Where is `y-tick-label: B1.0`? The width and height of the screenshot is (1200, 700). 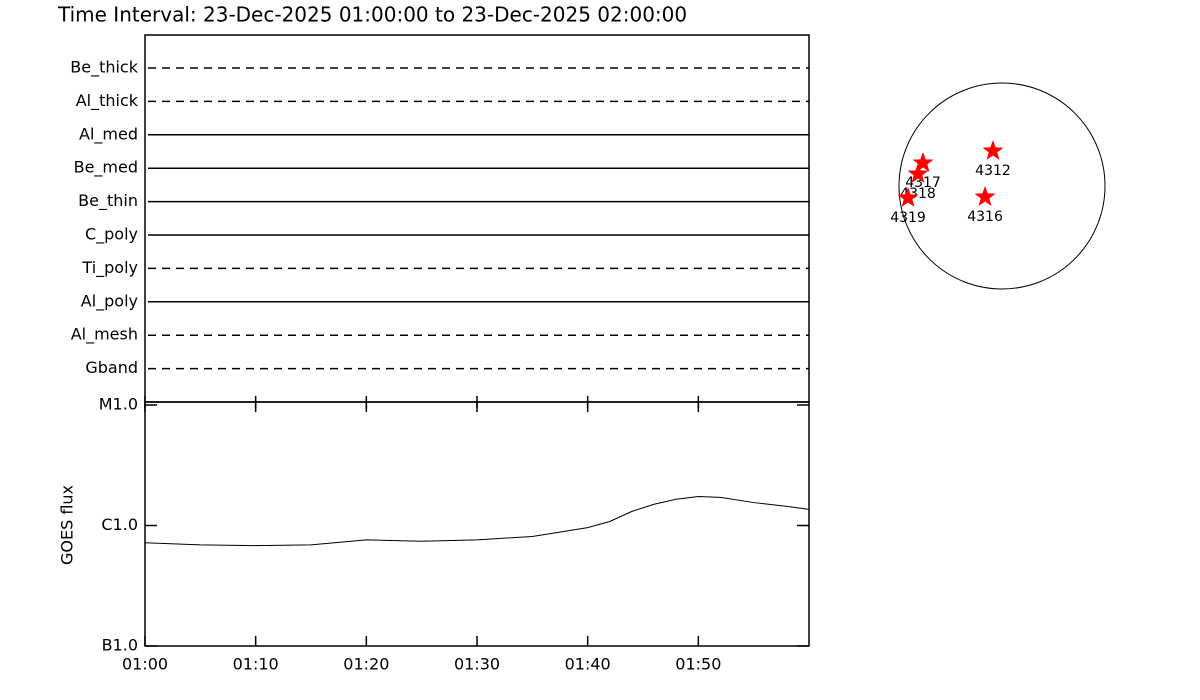
y-tick-label: B1.0 is located at coordinates (120, 645).